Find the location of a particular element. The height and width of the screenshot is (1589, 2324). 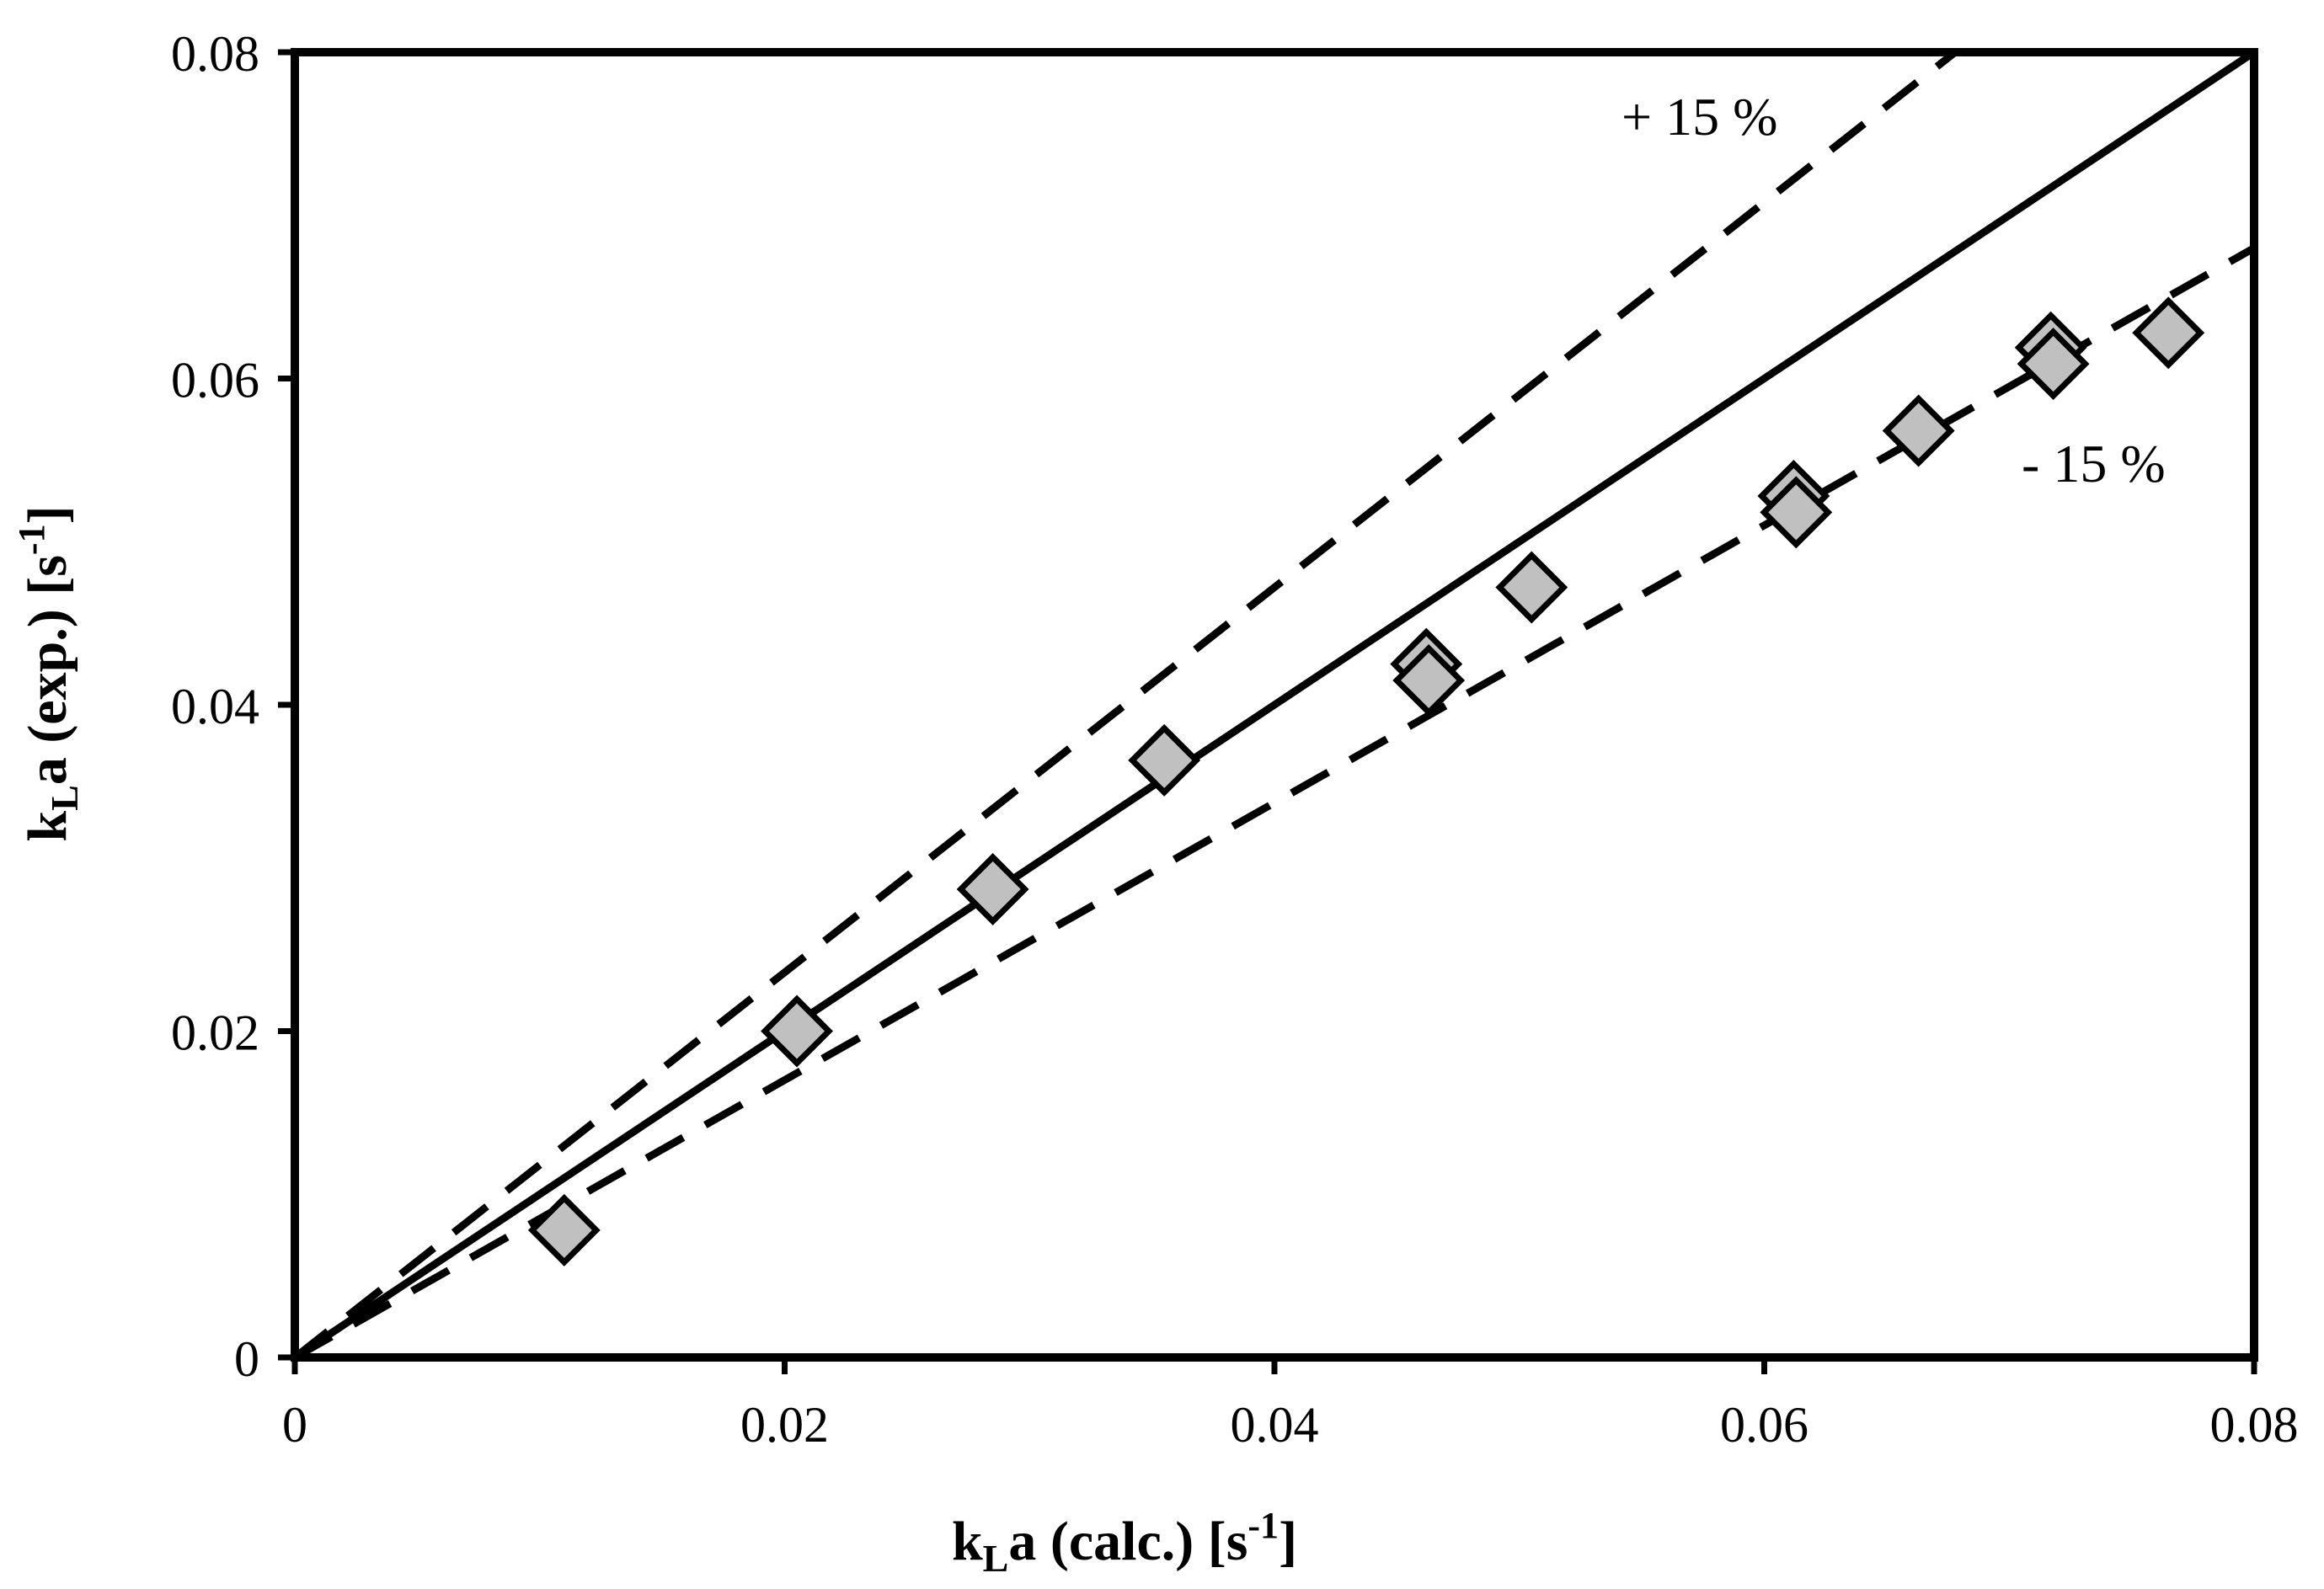

y-axis-title-group: kLa (exp.) [s-1] is located at coordinates (48, 673).